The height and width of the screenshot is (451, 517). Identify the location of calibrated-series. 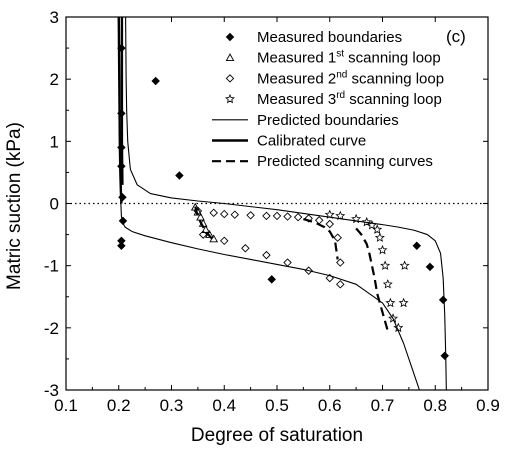
(120, 110).